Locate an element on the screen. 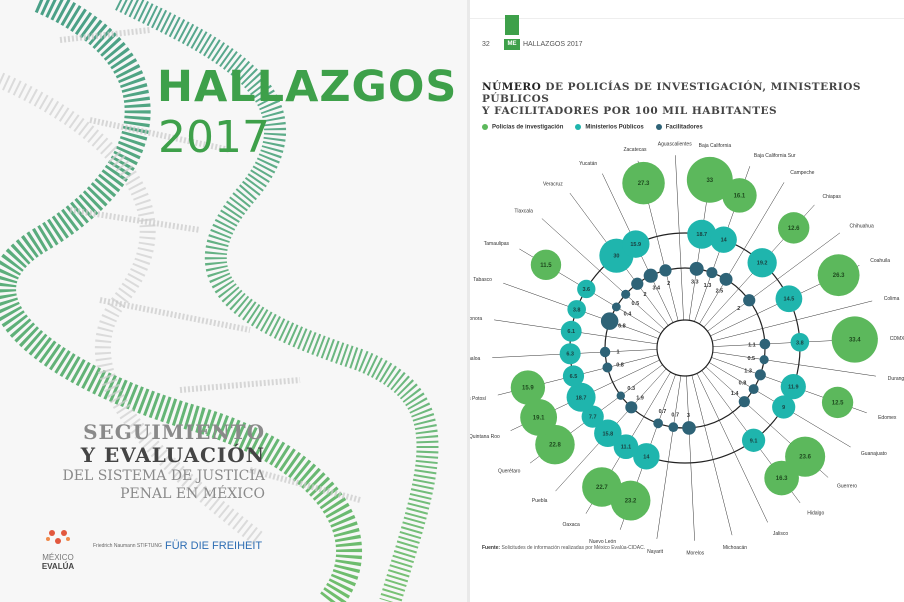 This screenshot has height=602, width=904. mp-value: 18.7 is located at coordinates (701, 235).